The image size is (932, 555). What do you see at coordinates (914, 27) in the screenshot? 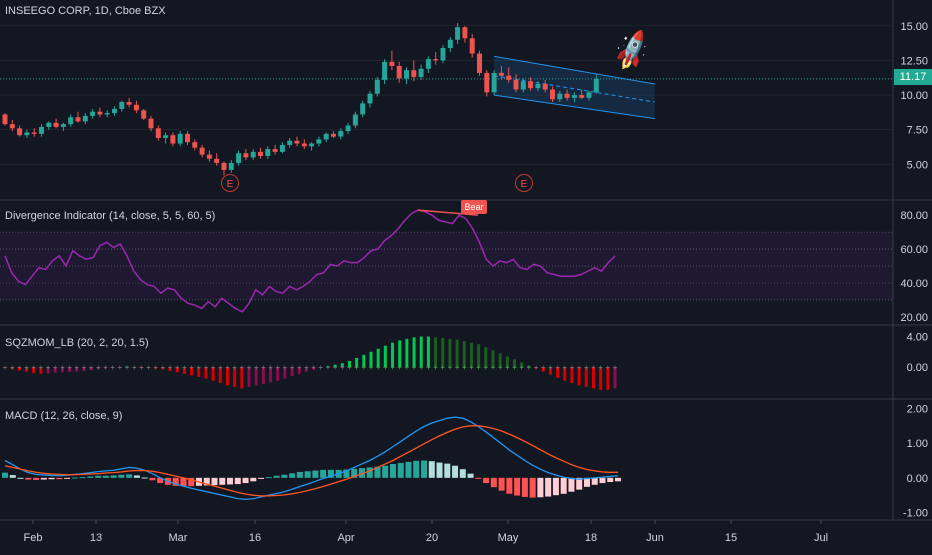
I see `price-axis-label: 15.00` at bounding box center [914, 27].